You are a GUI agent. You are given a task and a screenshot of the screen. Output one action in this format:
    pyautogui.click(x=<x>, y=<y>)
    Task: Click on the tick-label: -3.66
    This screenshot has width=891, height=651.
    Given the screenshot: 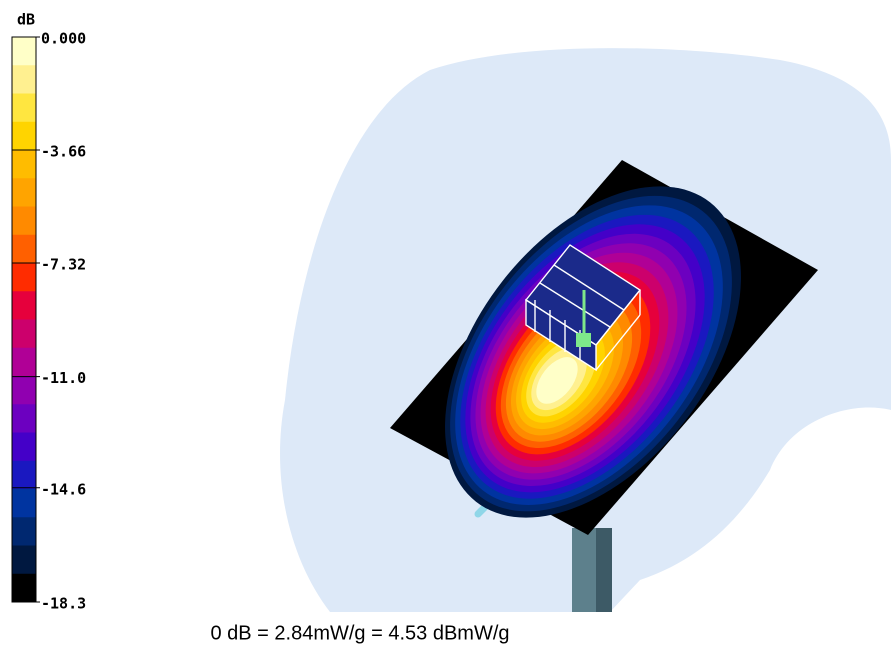 What is the action you would take?
    pyautogui.click(x=63, y=152)
    